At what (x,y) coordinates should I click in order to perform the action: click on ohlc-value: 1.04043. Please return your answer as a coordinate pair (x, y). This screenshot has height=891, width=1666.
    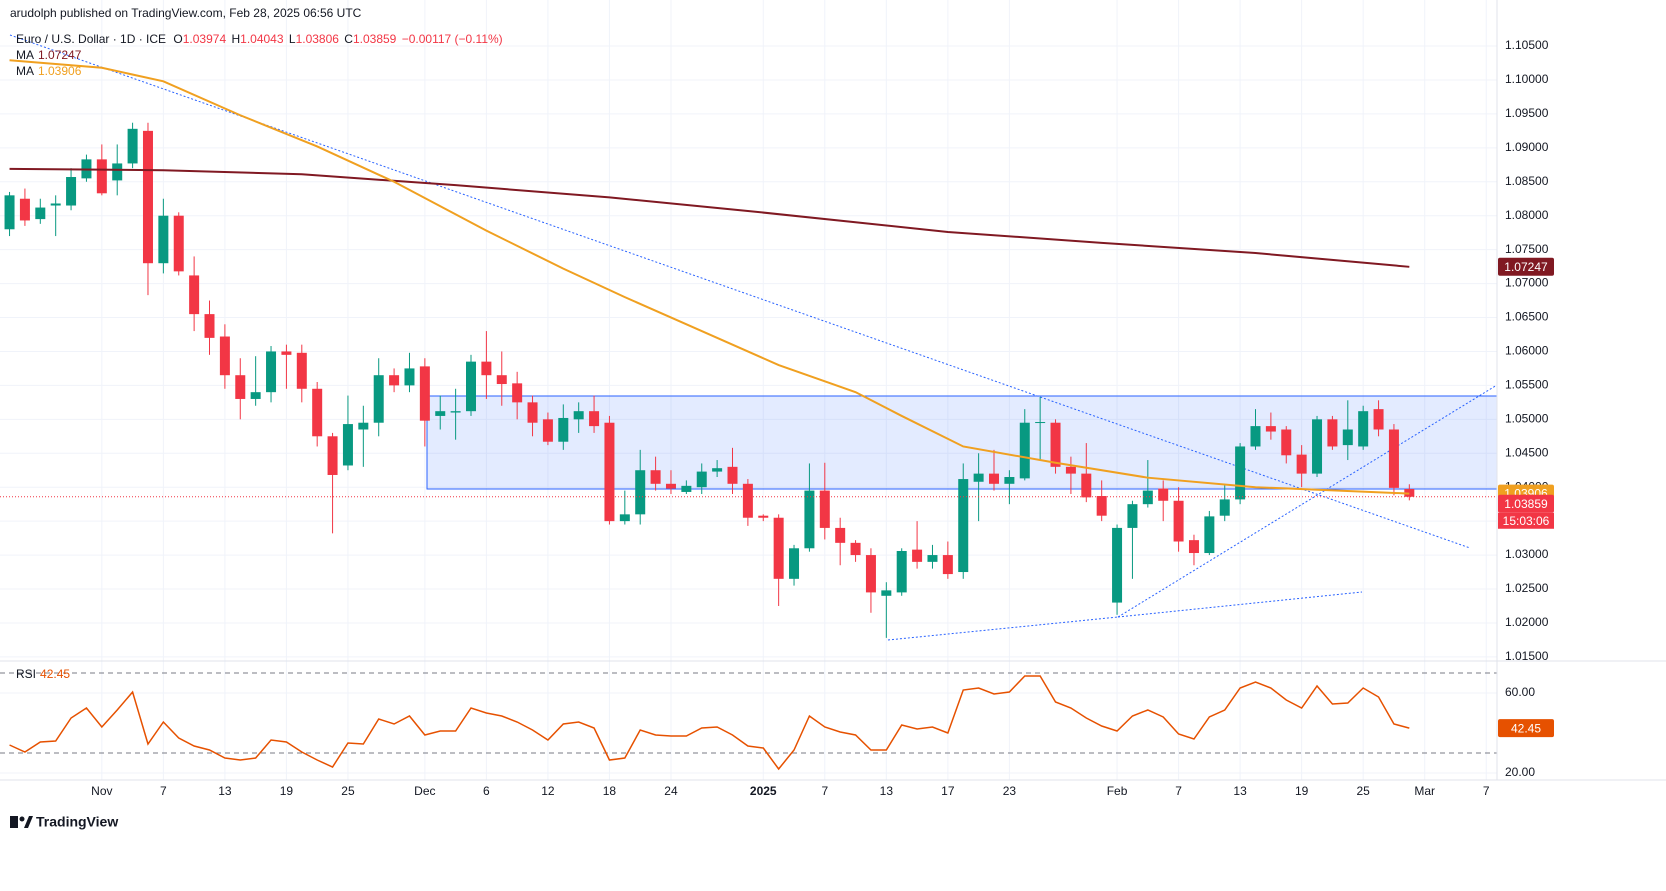
    Looking at the image, I should click on (262, 39).